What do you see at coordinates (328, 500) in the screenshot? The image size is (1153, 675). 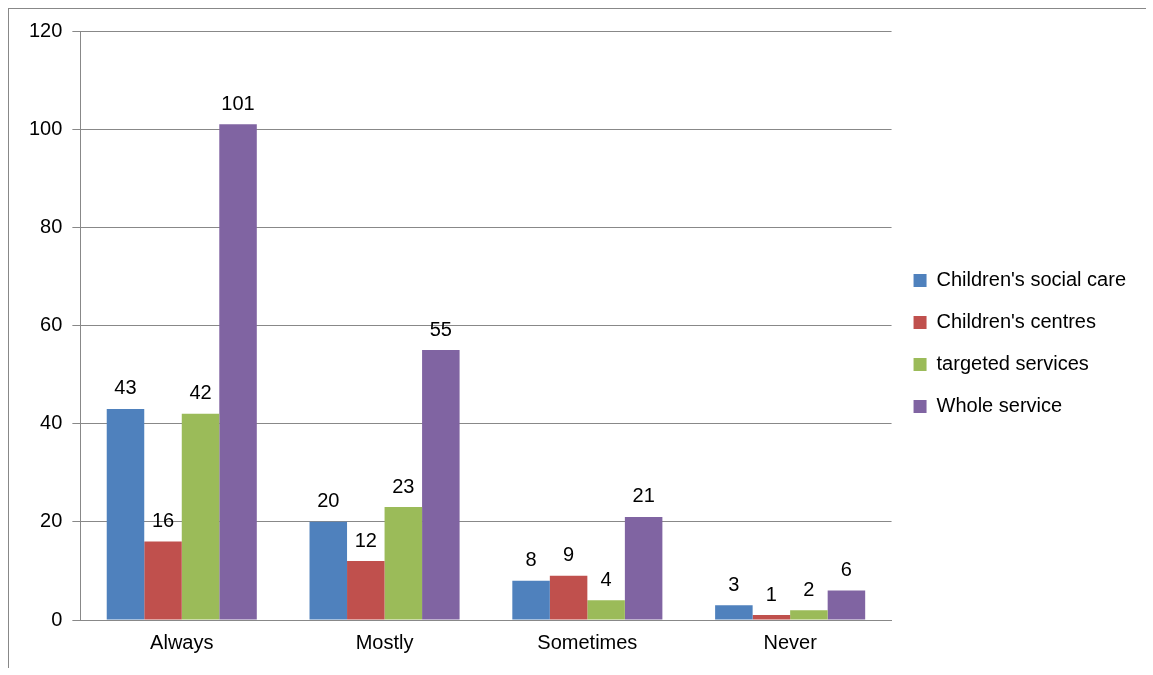 I see `data-label: 20` at bounding box center [328, 500].